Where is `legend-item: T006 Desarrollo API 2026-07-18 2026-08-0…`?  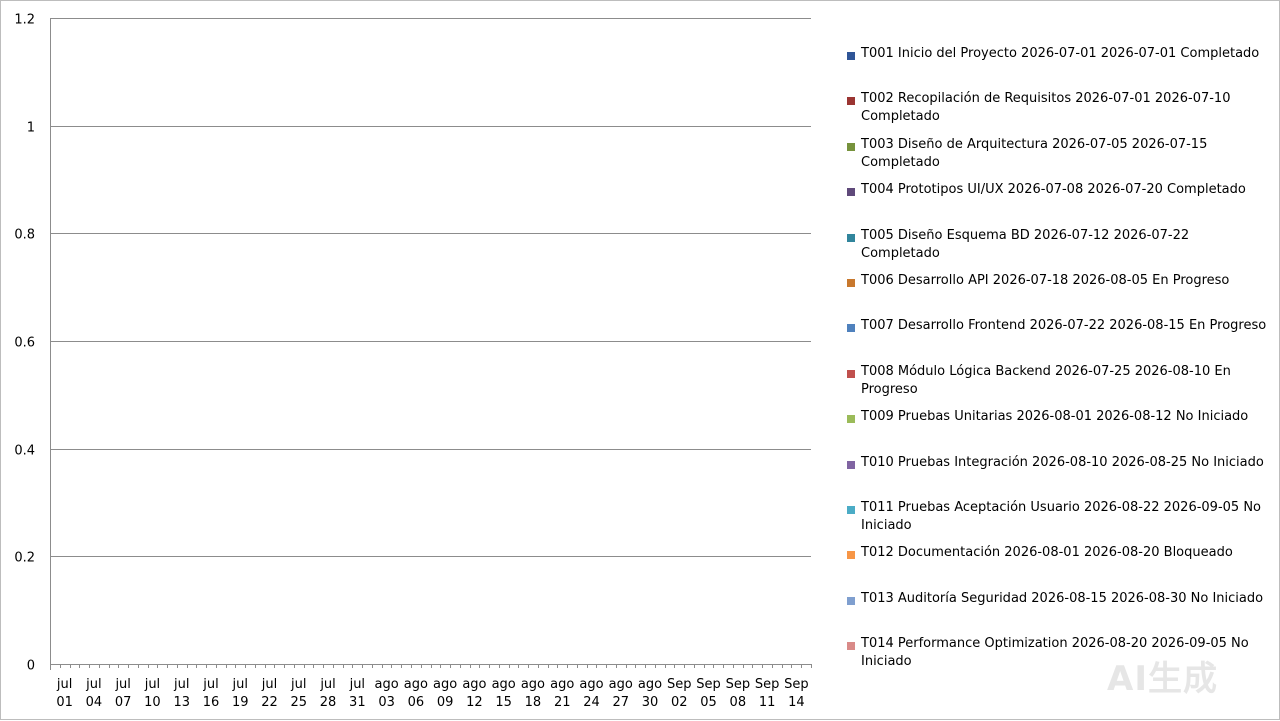
legend-item: T006 Desarrollo API 2026-07-18 2026-08-0… is located at coordinates (1060, 281).